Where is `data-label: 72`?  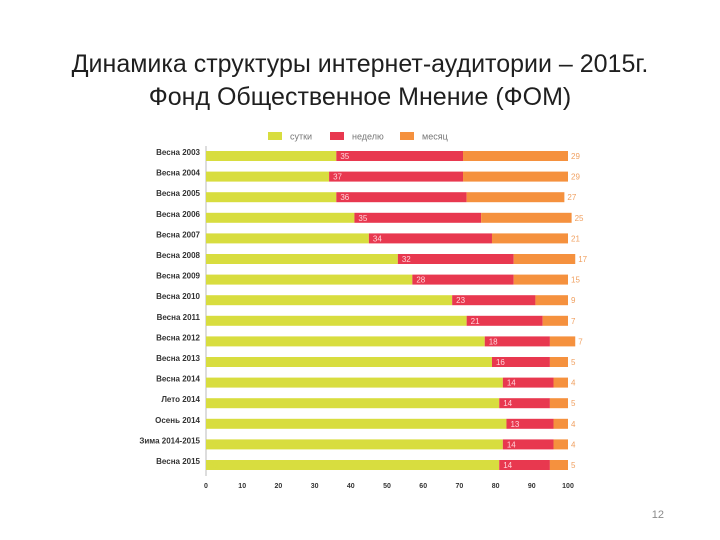 data-label: 72 is located at coordinates (214, 321).